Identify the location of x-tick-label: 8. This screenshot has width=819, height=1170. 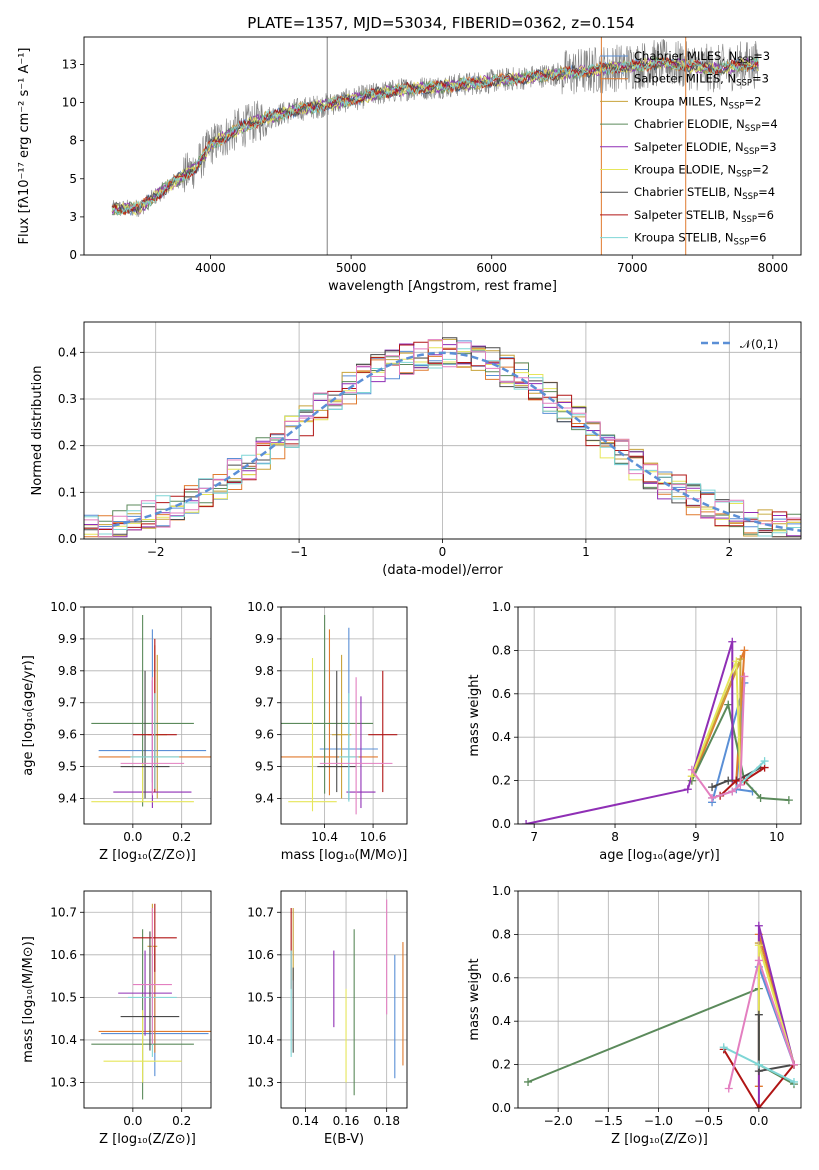
(615, 837).